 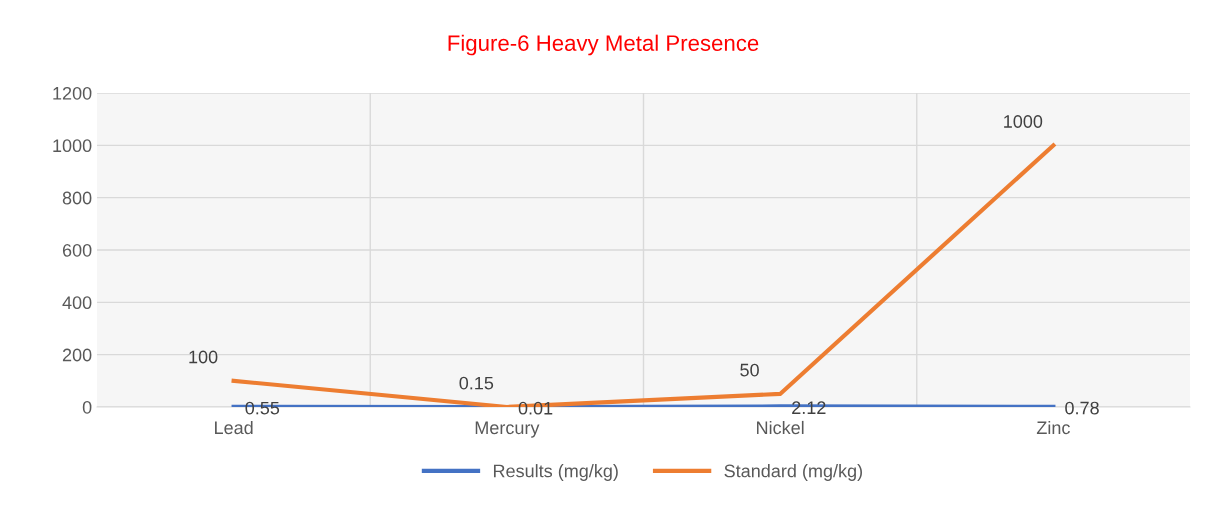 What do you see at coordinates (780, 427) in the screenshot?
I see `x-tick-label: Nickel` at bounding box center [780, 427].